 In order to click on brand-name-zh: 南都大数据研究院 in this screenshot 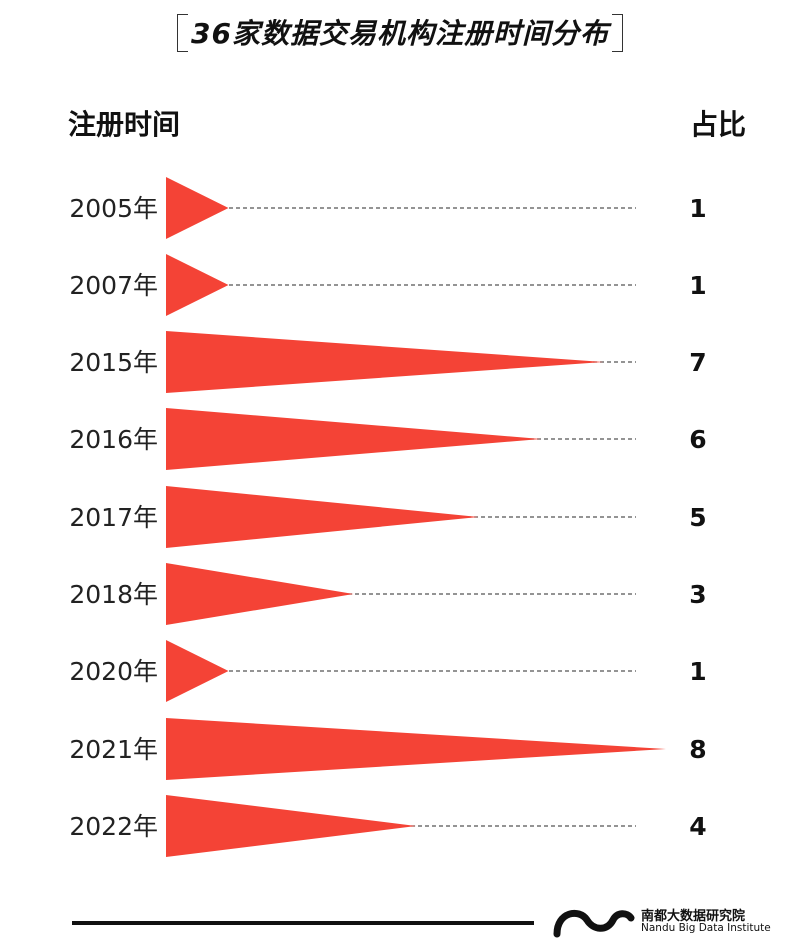, I will do `click(693, 916)`.